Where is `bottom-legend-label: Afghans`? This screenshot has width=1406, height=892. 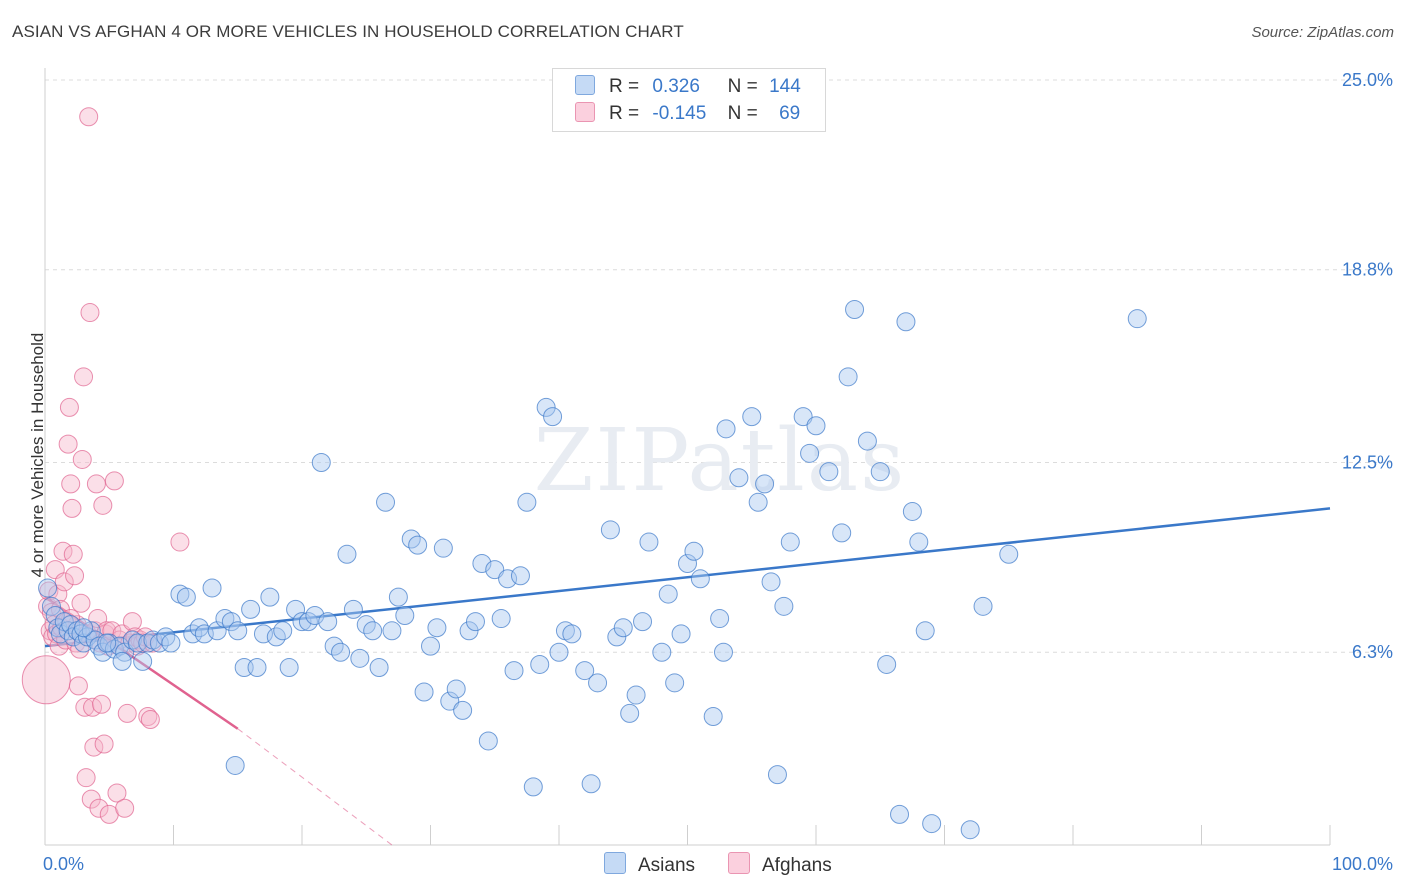 bottom-legend-label: Afghans is located at coordinates (797, 865).